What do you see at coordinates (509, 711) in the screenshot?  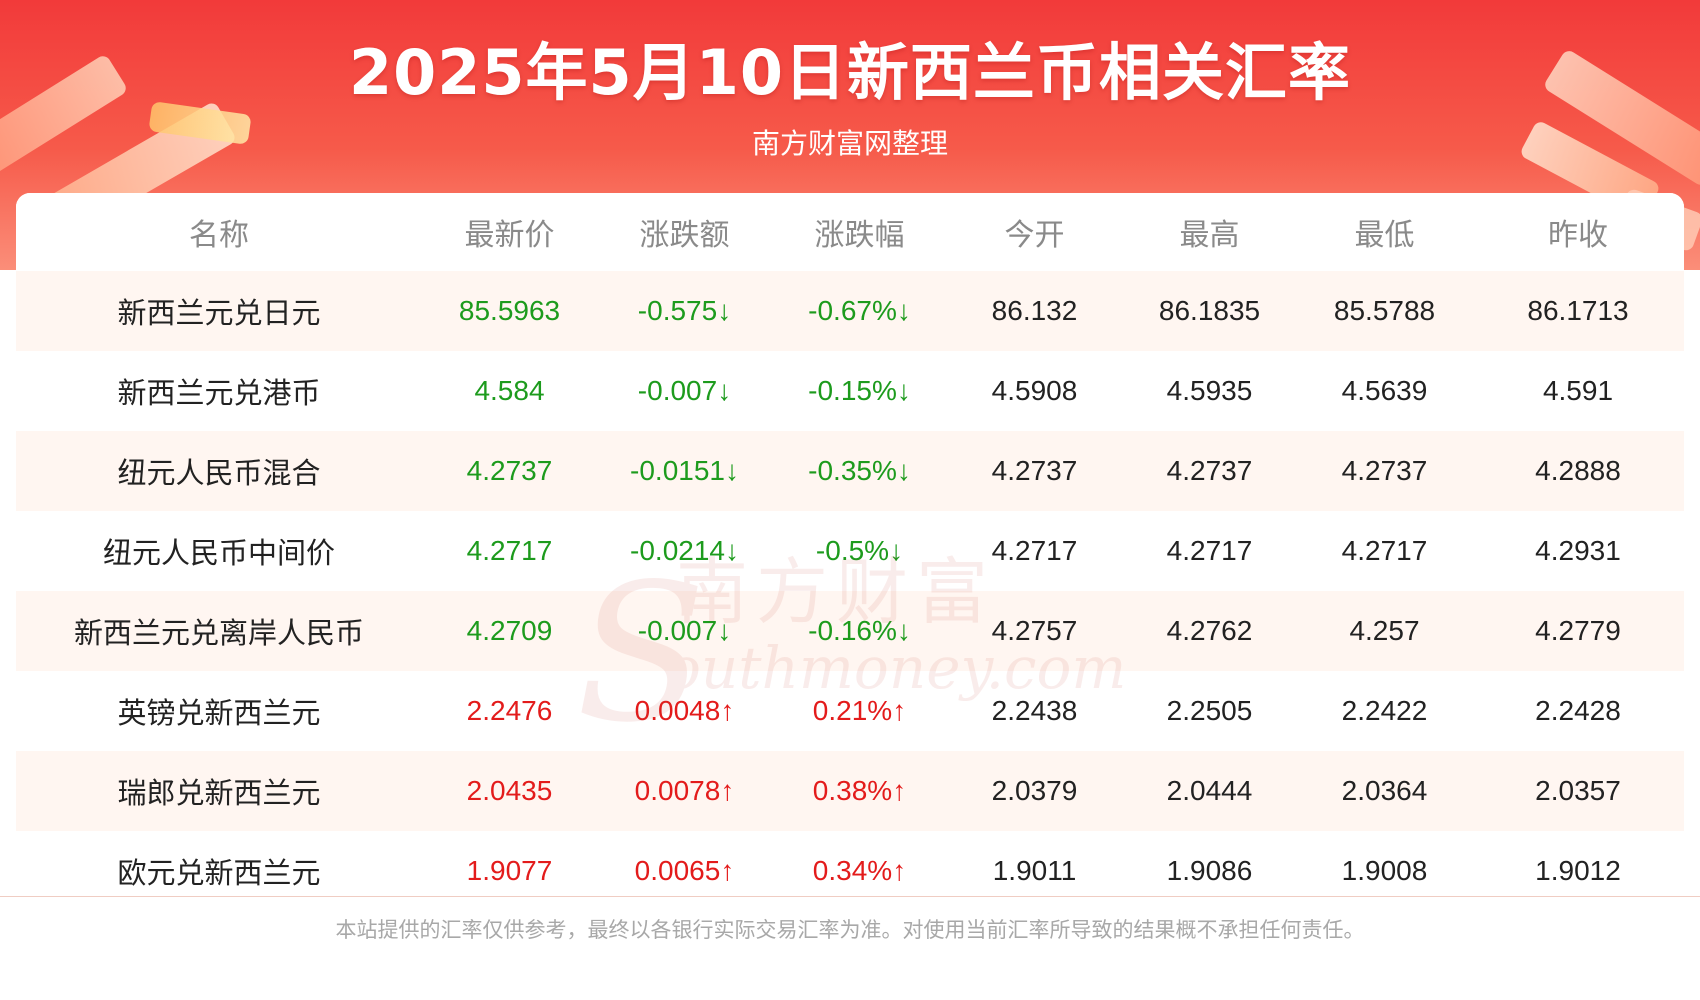 I see `cell-latest: 2.2476` at bounding box center [509, 711].